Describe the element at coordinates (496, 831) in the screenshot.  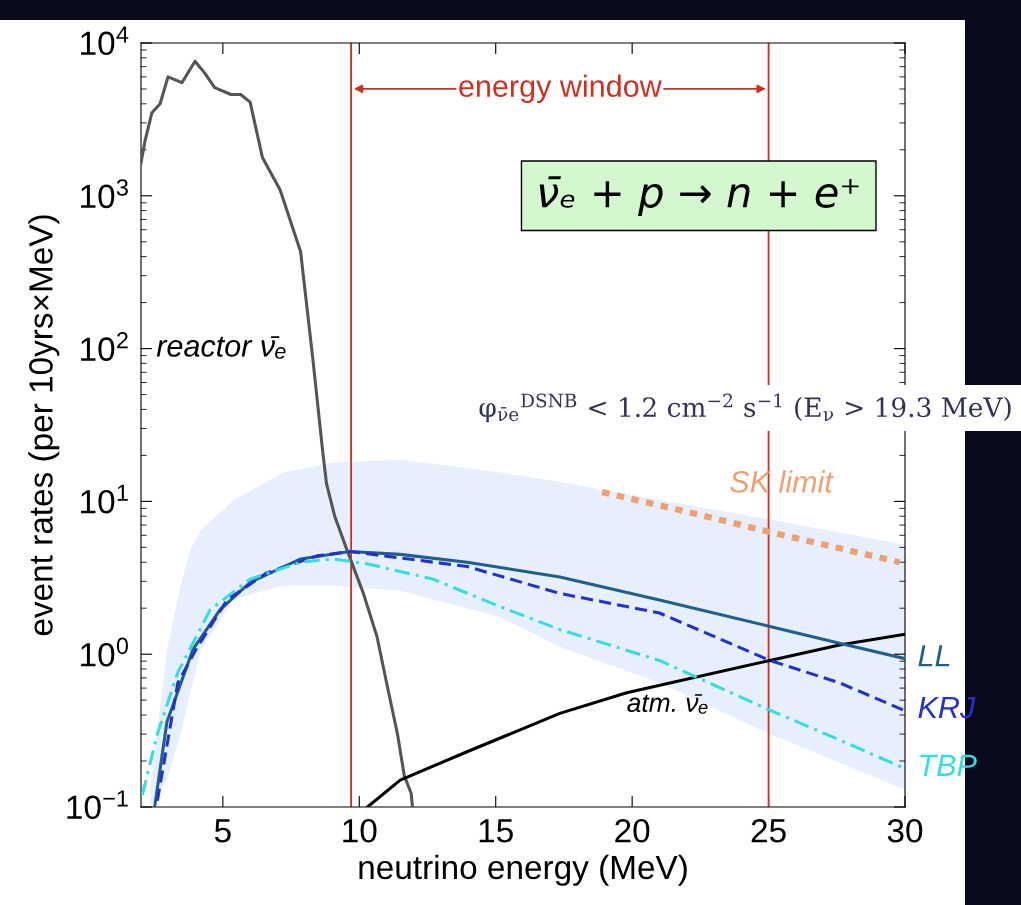
I see `x-tick-label: 15` at that location.